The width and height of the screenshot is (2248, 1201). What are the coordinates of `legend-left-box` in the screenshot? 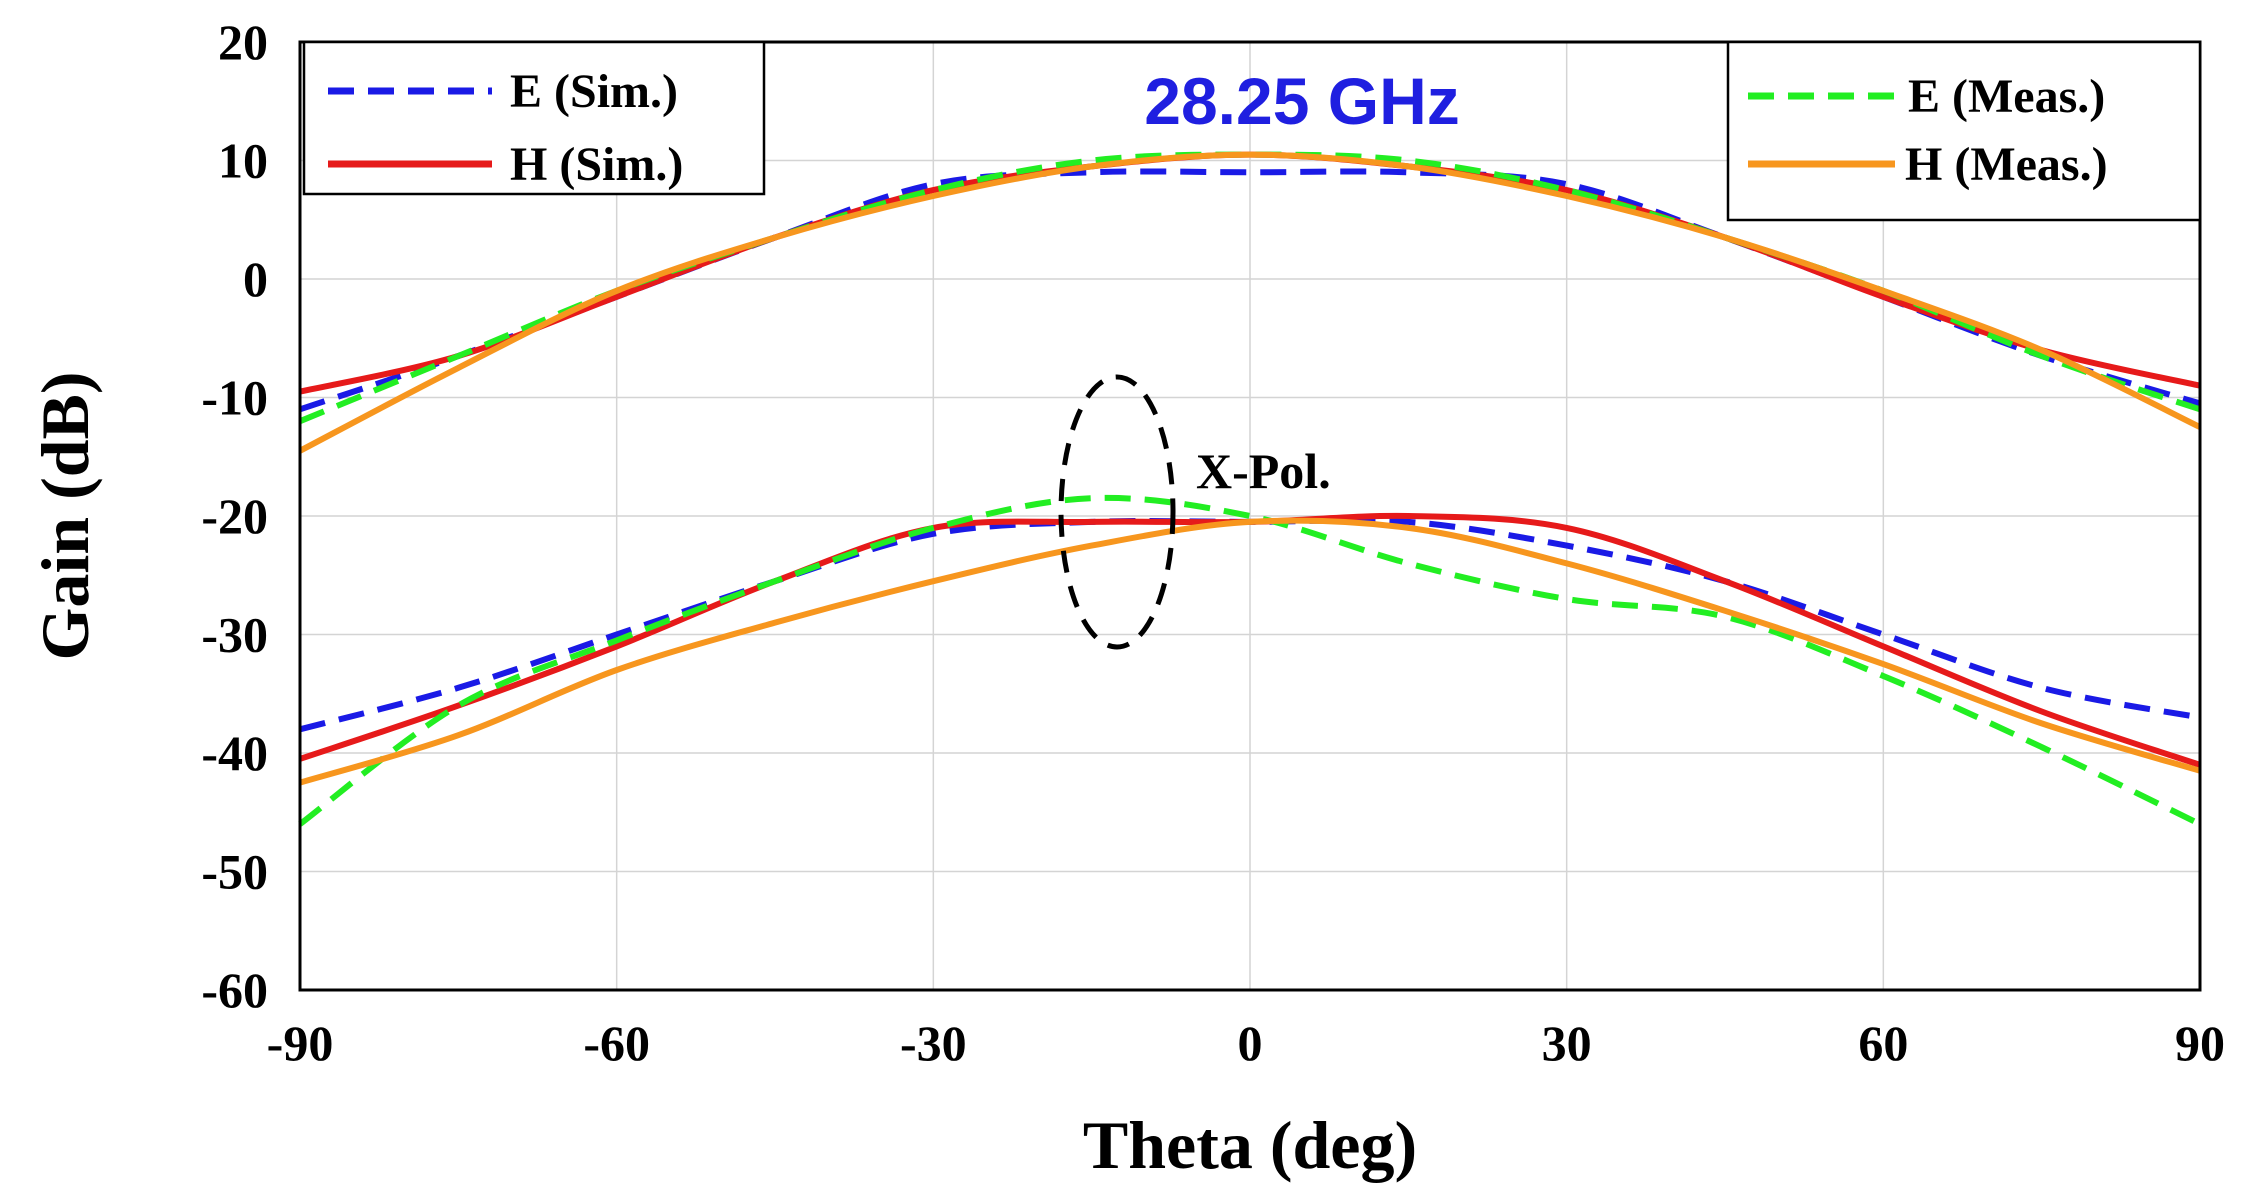 It's located at (534, 118).